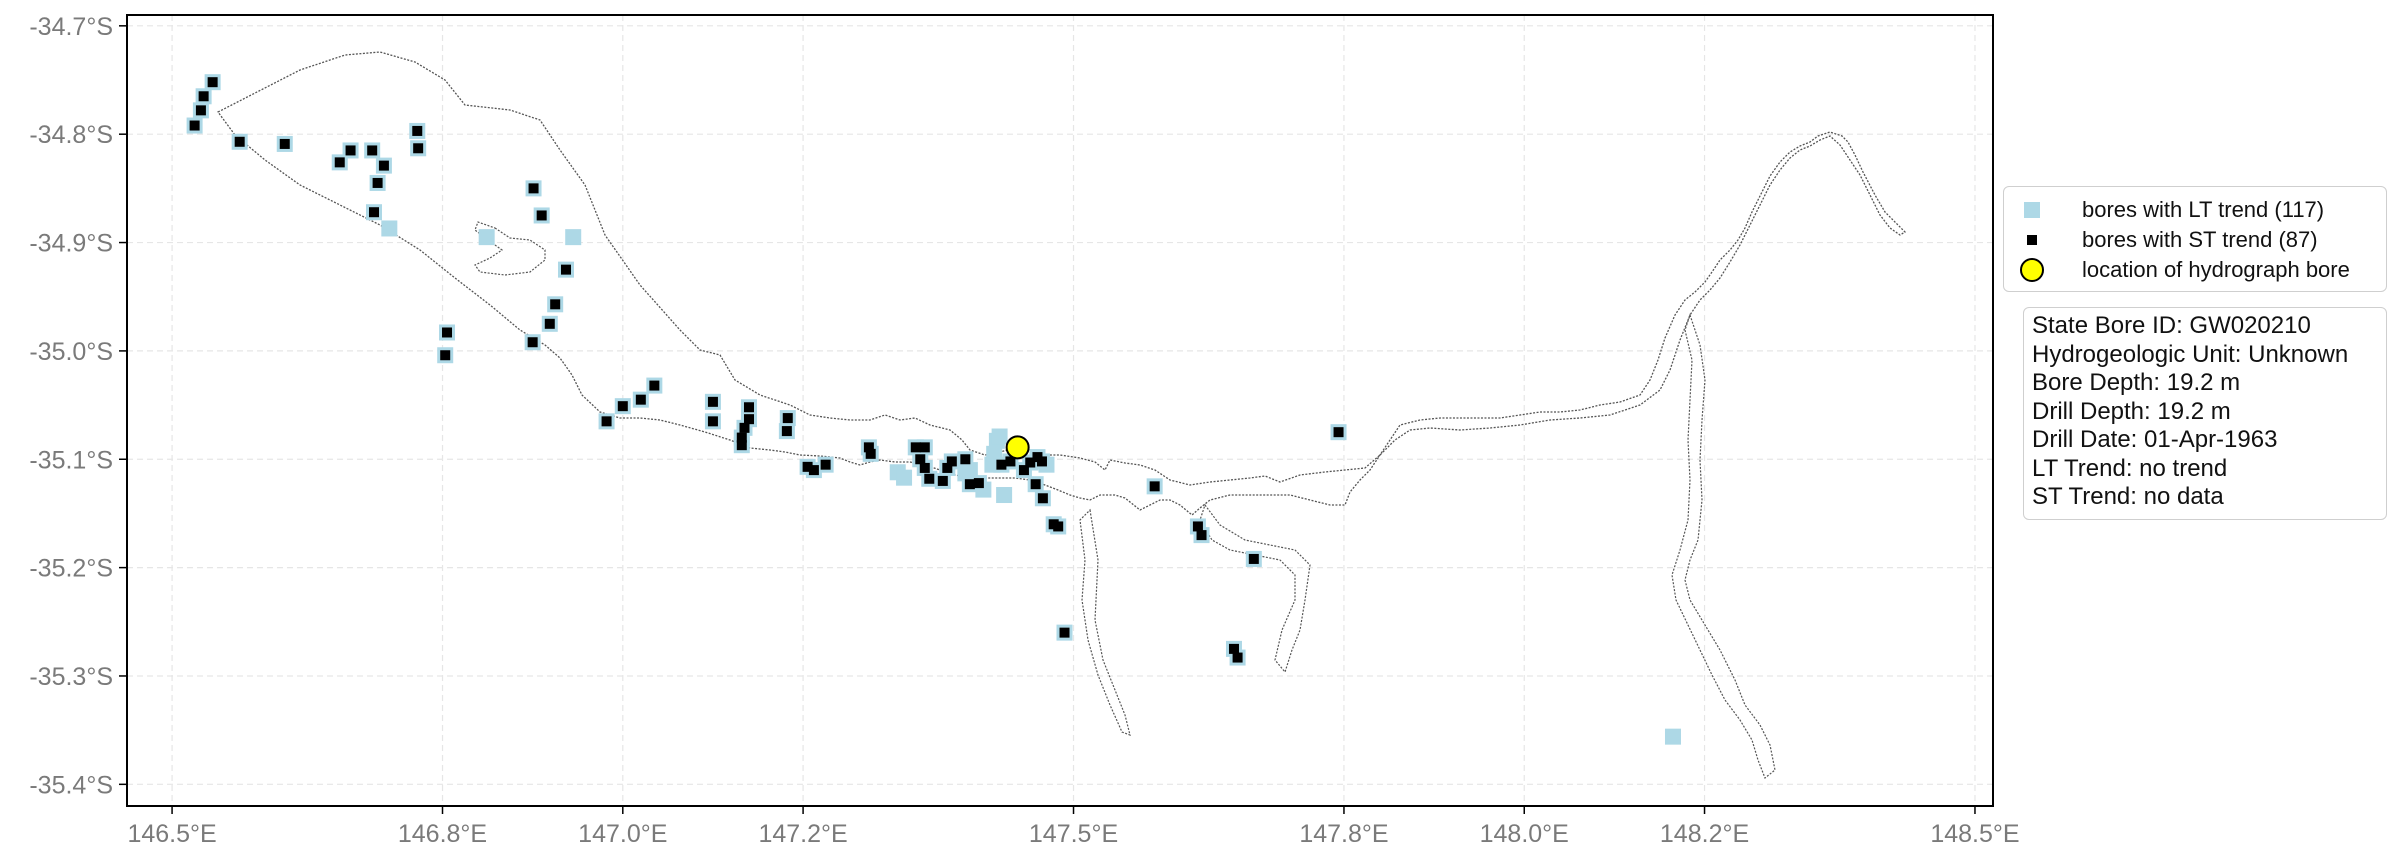 The width and height of the screenshot is (2387, 862). I want to click on x-tick-label: 147.2°E, so click(802, 834).